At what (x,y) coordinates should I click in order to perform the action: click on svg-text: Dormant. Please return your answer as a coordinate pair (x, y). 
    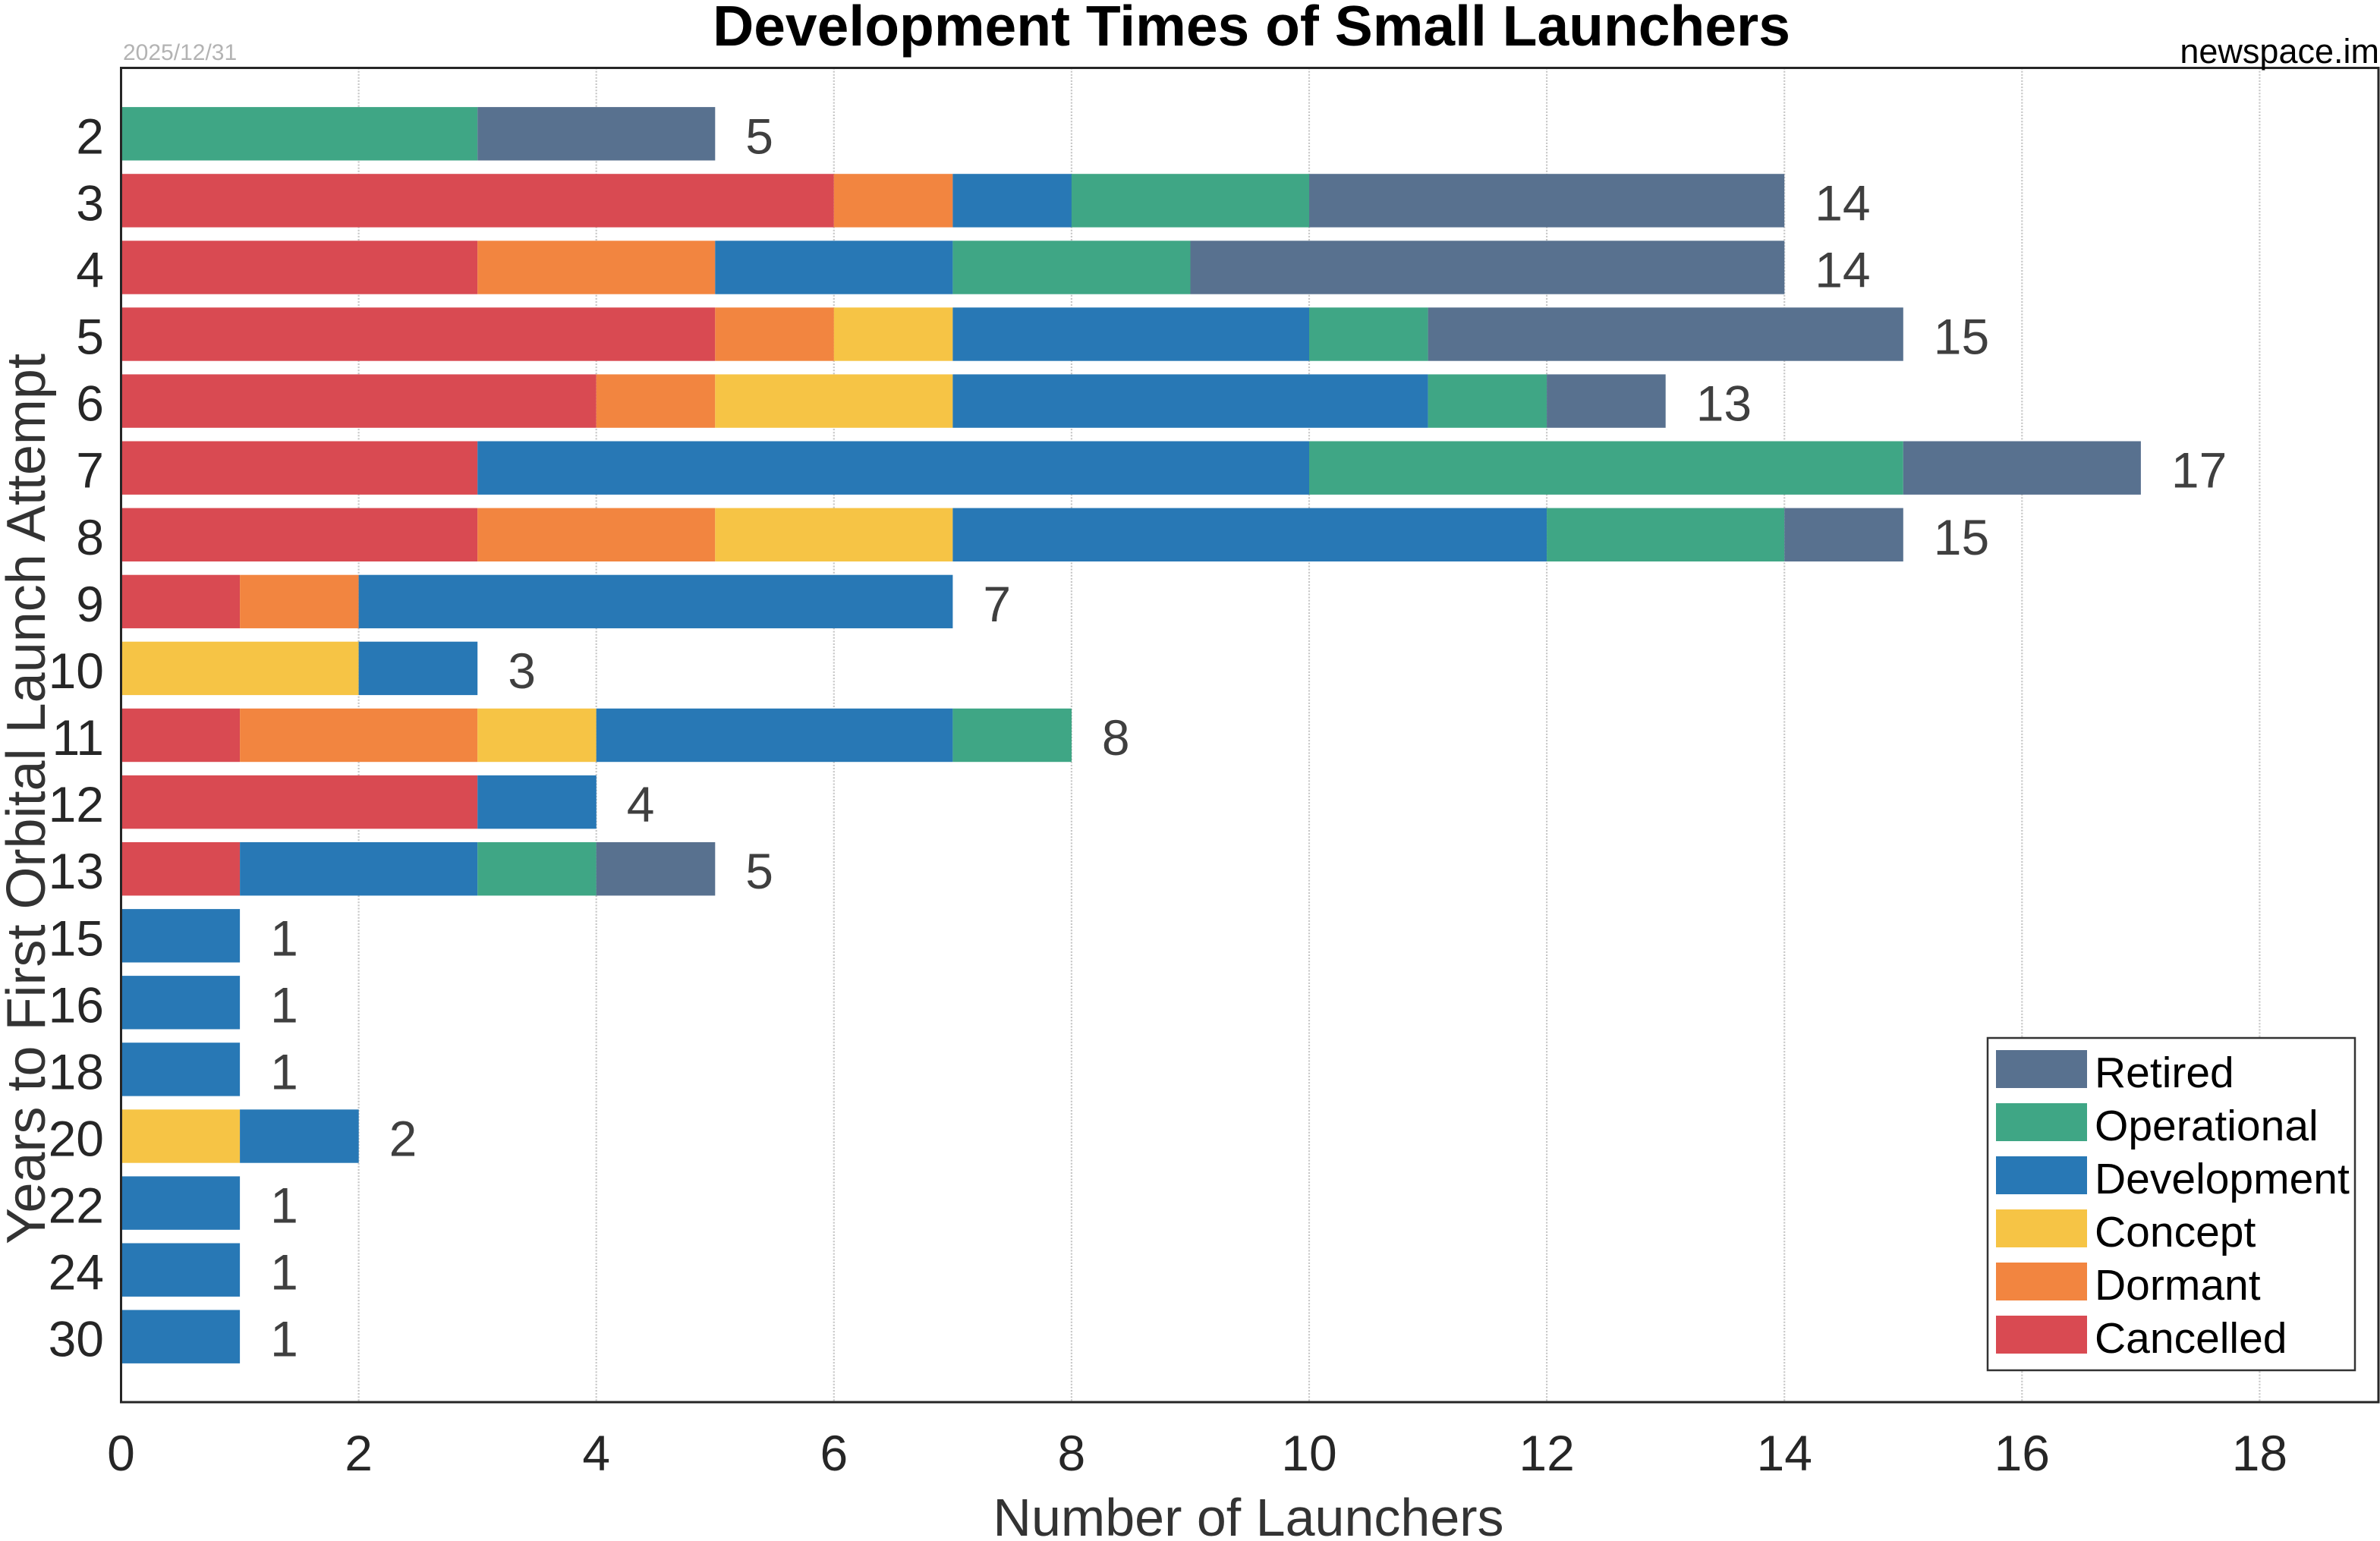
    Looking at the image, I should click on (2178, 1285).